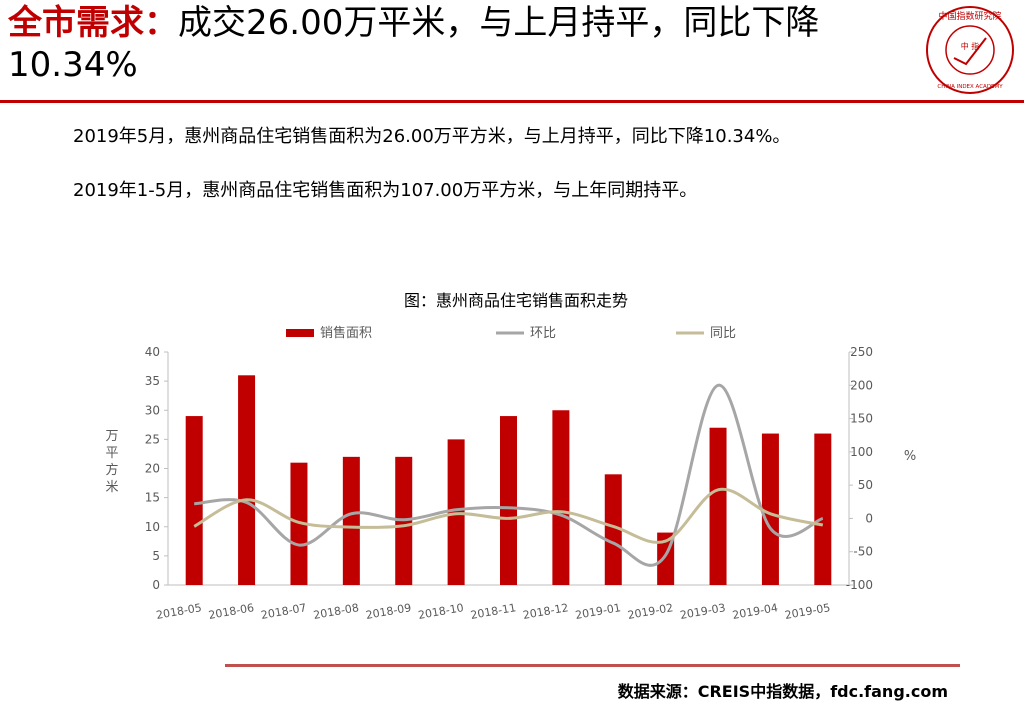 Image resolution: width=1024 pixels, height=709 pixels. Describe the element at coordinates (598, 611) in the screenshot. I see `x-tick-label: 2019-01` at that location.